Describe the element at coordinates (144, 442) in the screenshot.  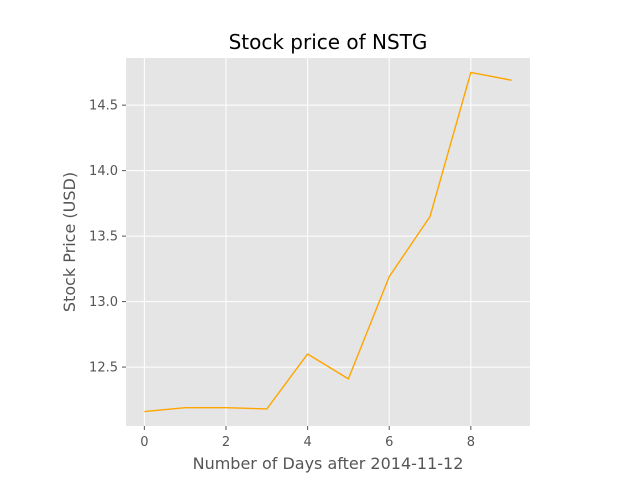
I see `x-tick-label: 0` at that location.